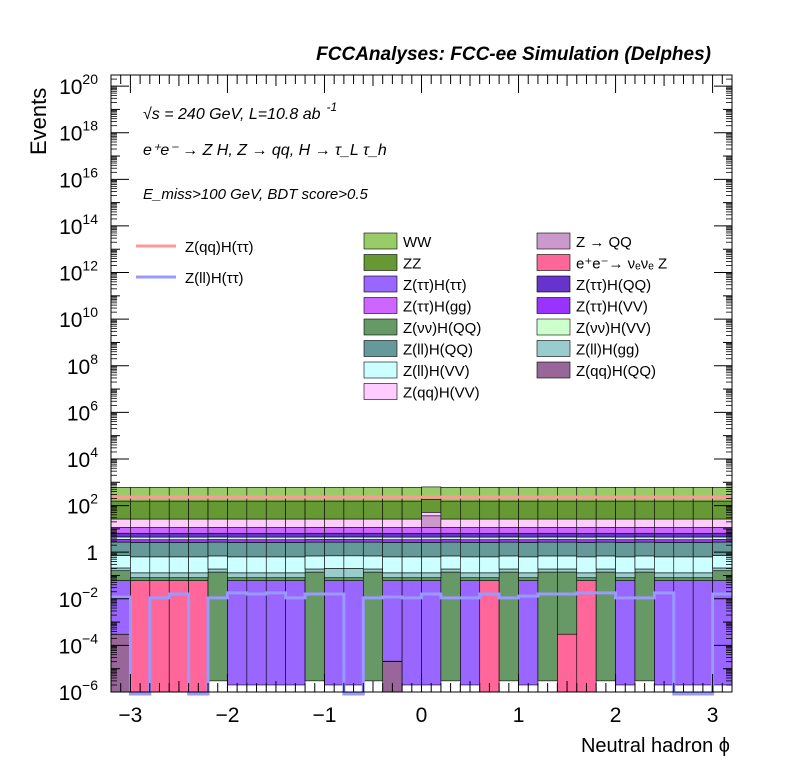 The width and height of the screenshot is (796, 777). What do you see at coordinates (442, 328) in the screenshot?
I see `legend-label: Z(νν)H(QQ)` at bounding box center [442, 328].